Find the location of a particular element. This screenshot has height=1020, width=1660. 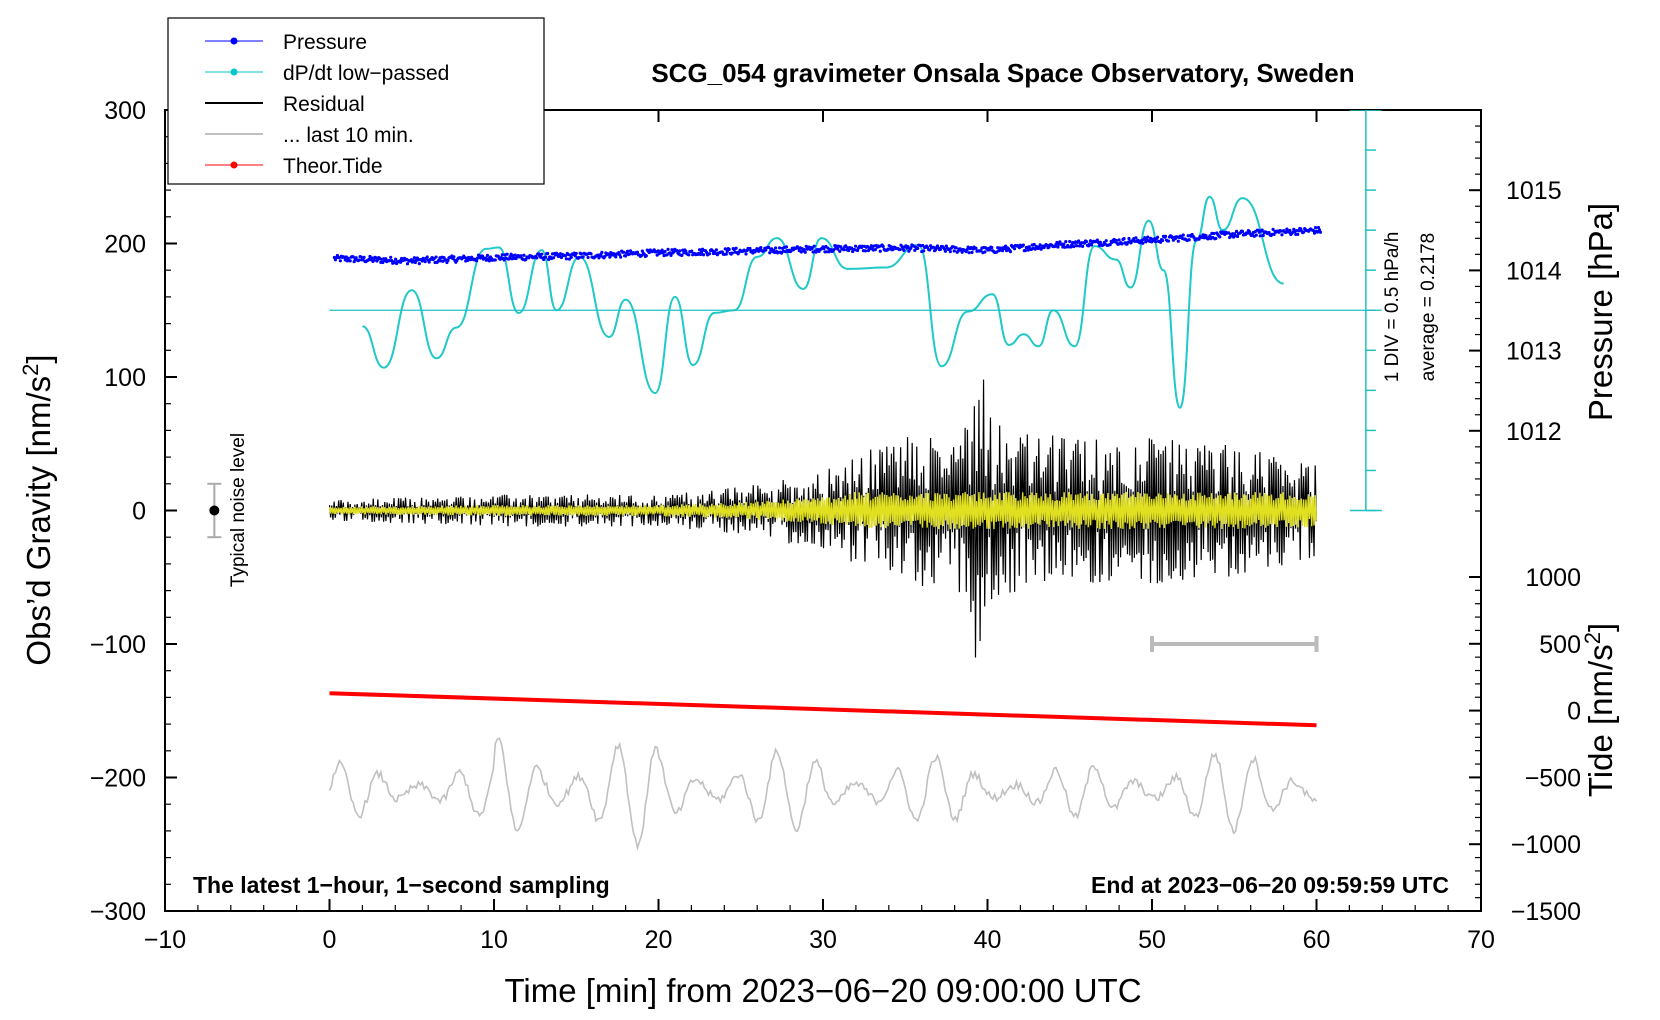

x-tick-label: 30 is located at coordinates (823, 940).